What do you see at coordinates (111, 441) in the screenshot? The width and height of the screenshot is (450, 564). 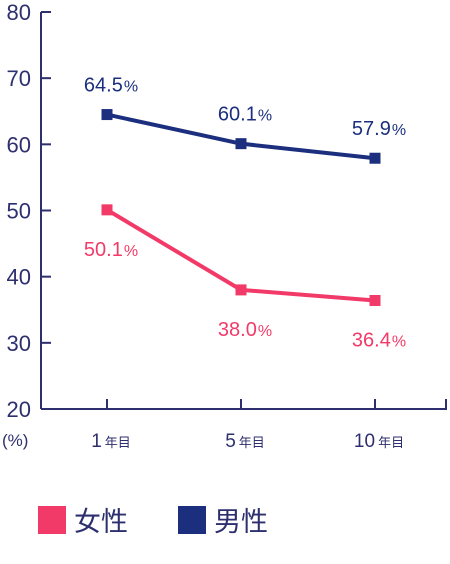 I see `x-tick-label: 1 年目` at bounding box center [111, 441].